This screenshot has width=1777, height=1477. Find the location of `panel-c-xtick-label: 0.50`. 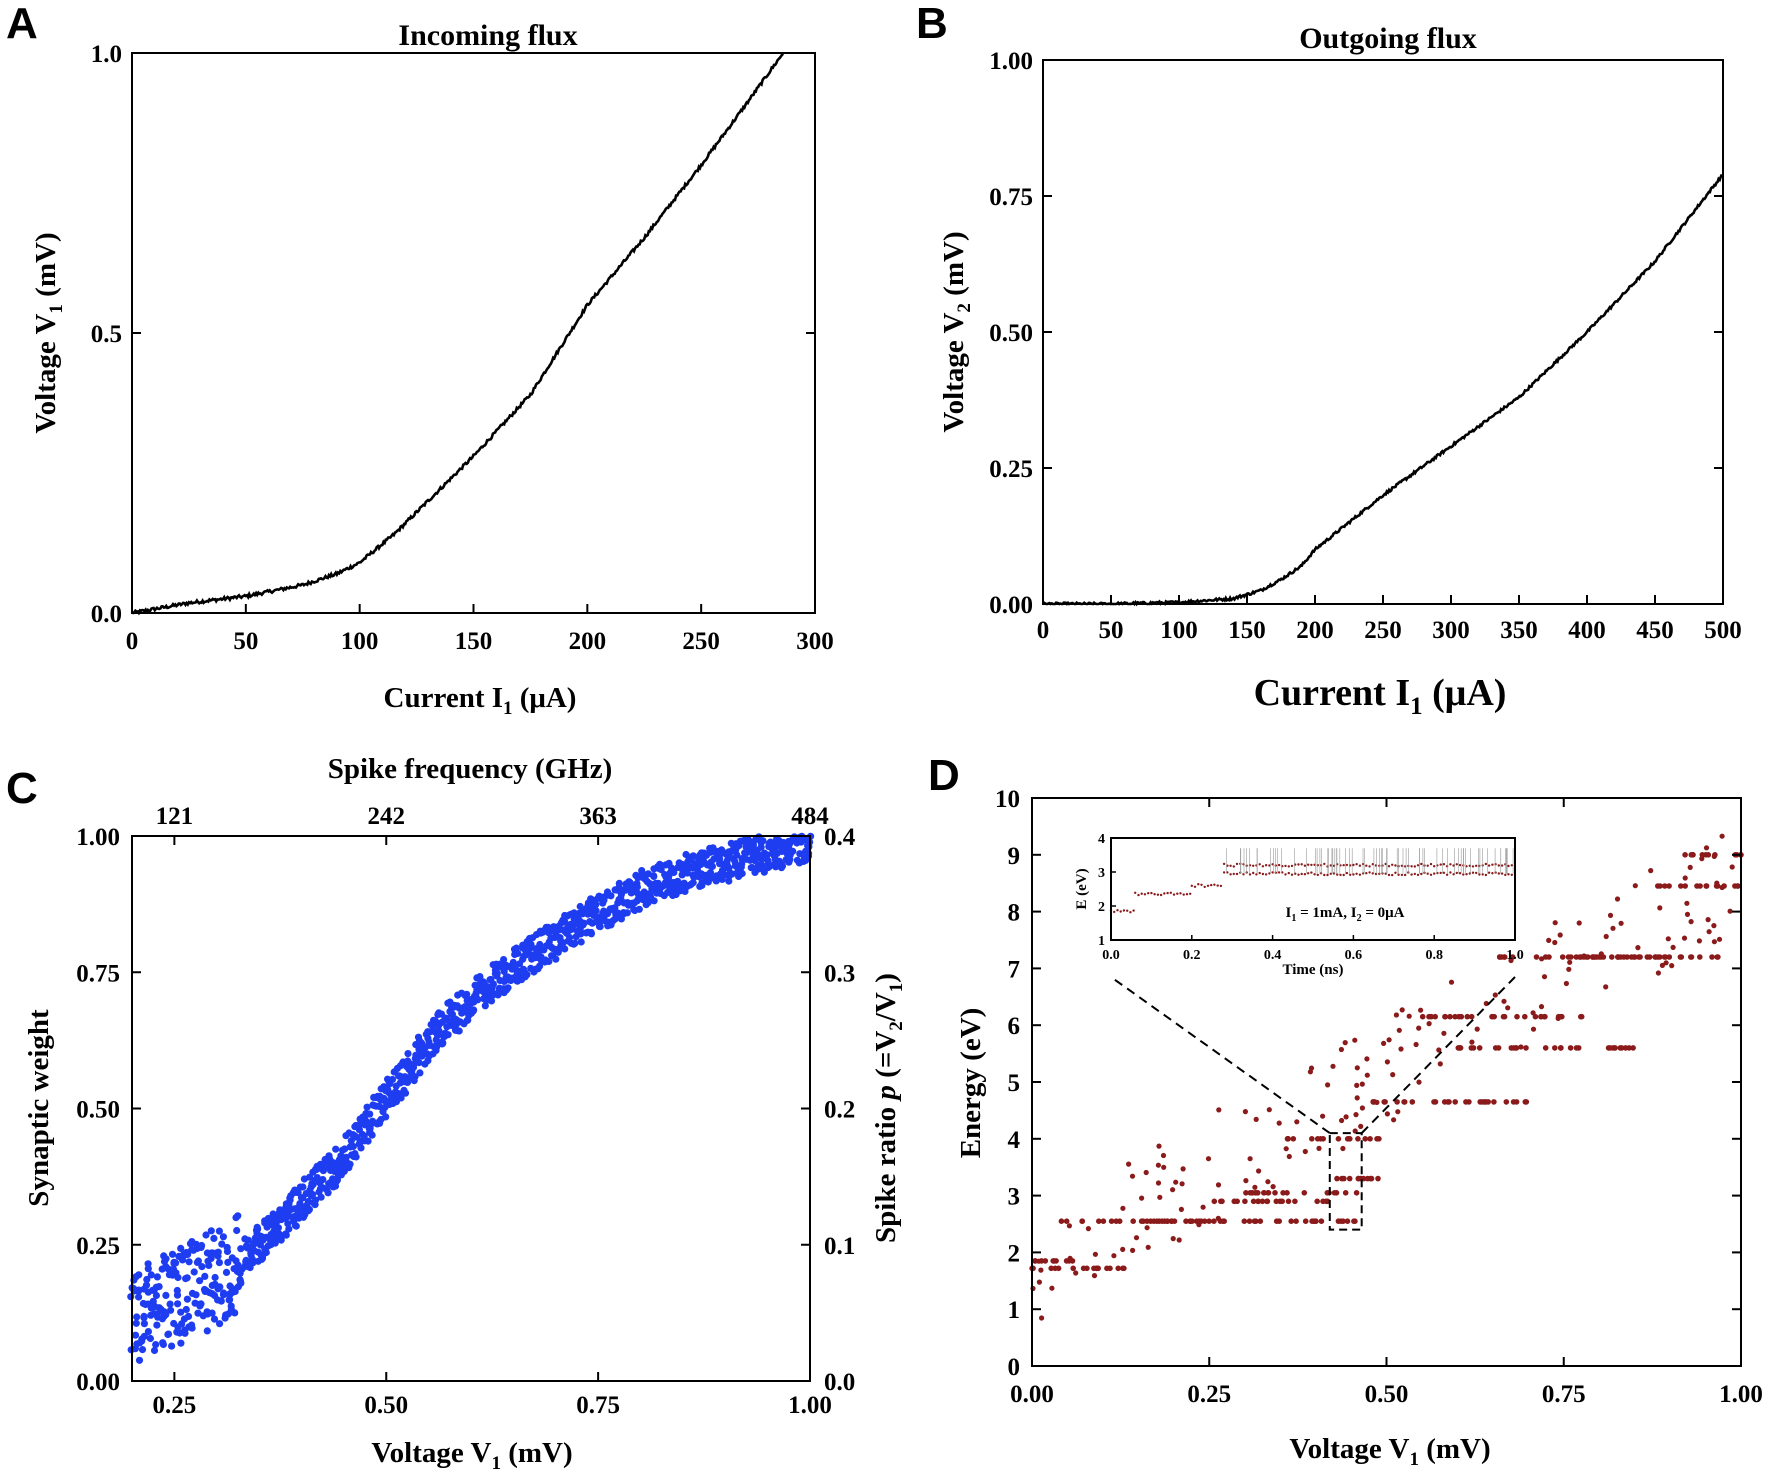

panel-c-xtick-label: 0.50 is located at coordinates (386, 1405).